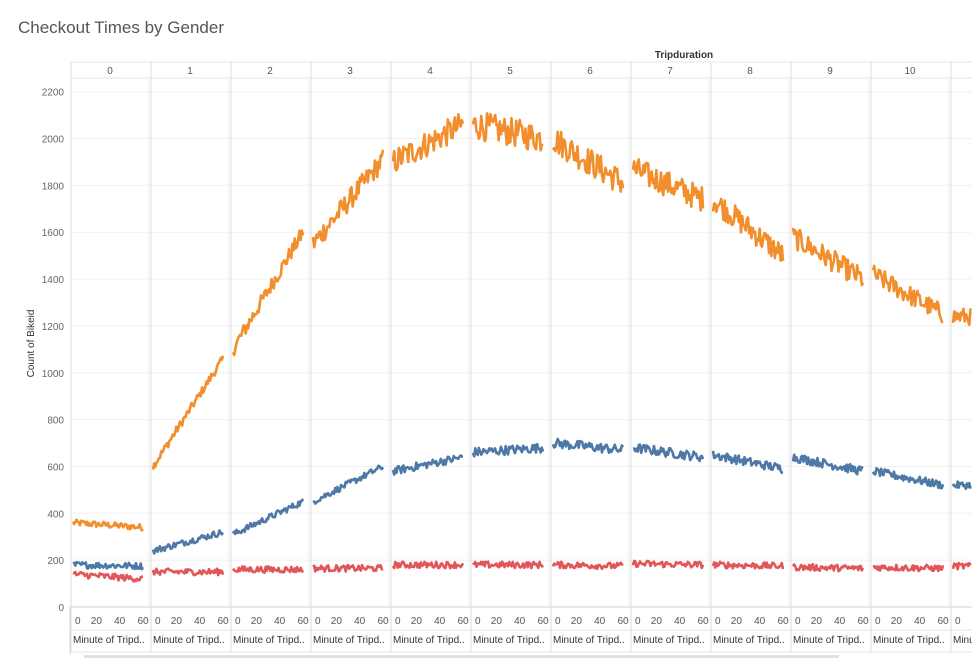 The width and height of the screenshot is (972, 671). Describe the element at coordinates (53, 186) in the screenshot. I see `y-tick-label: 1800` at that location.